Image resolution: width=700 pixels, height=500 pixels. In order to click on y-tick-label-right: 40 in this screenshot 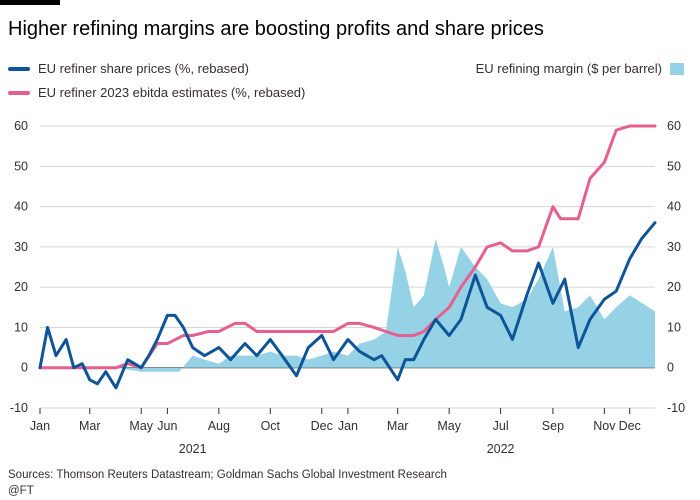, I will do `click(674, 207)`.